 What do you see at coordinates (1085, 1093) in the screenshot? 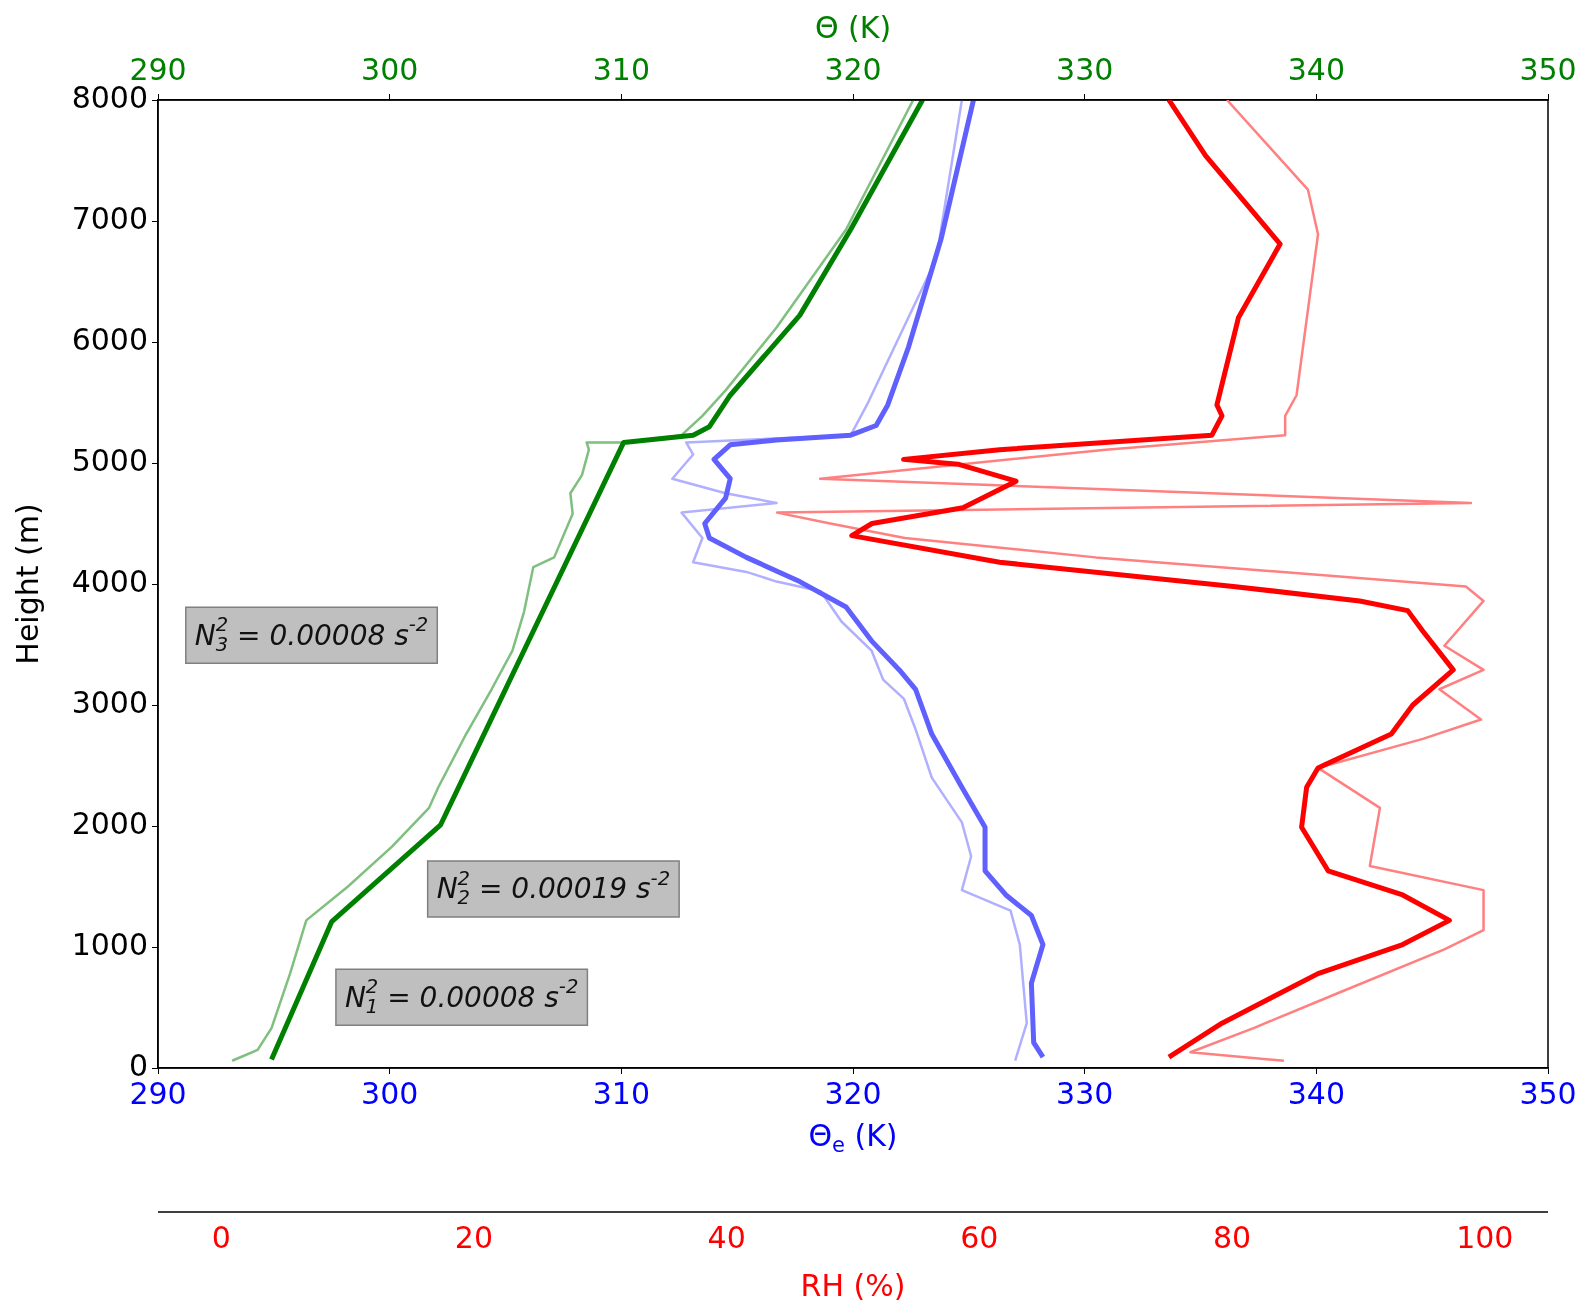
I see `x-tick-label: 330` at bounding box center [1085, 1093].